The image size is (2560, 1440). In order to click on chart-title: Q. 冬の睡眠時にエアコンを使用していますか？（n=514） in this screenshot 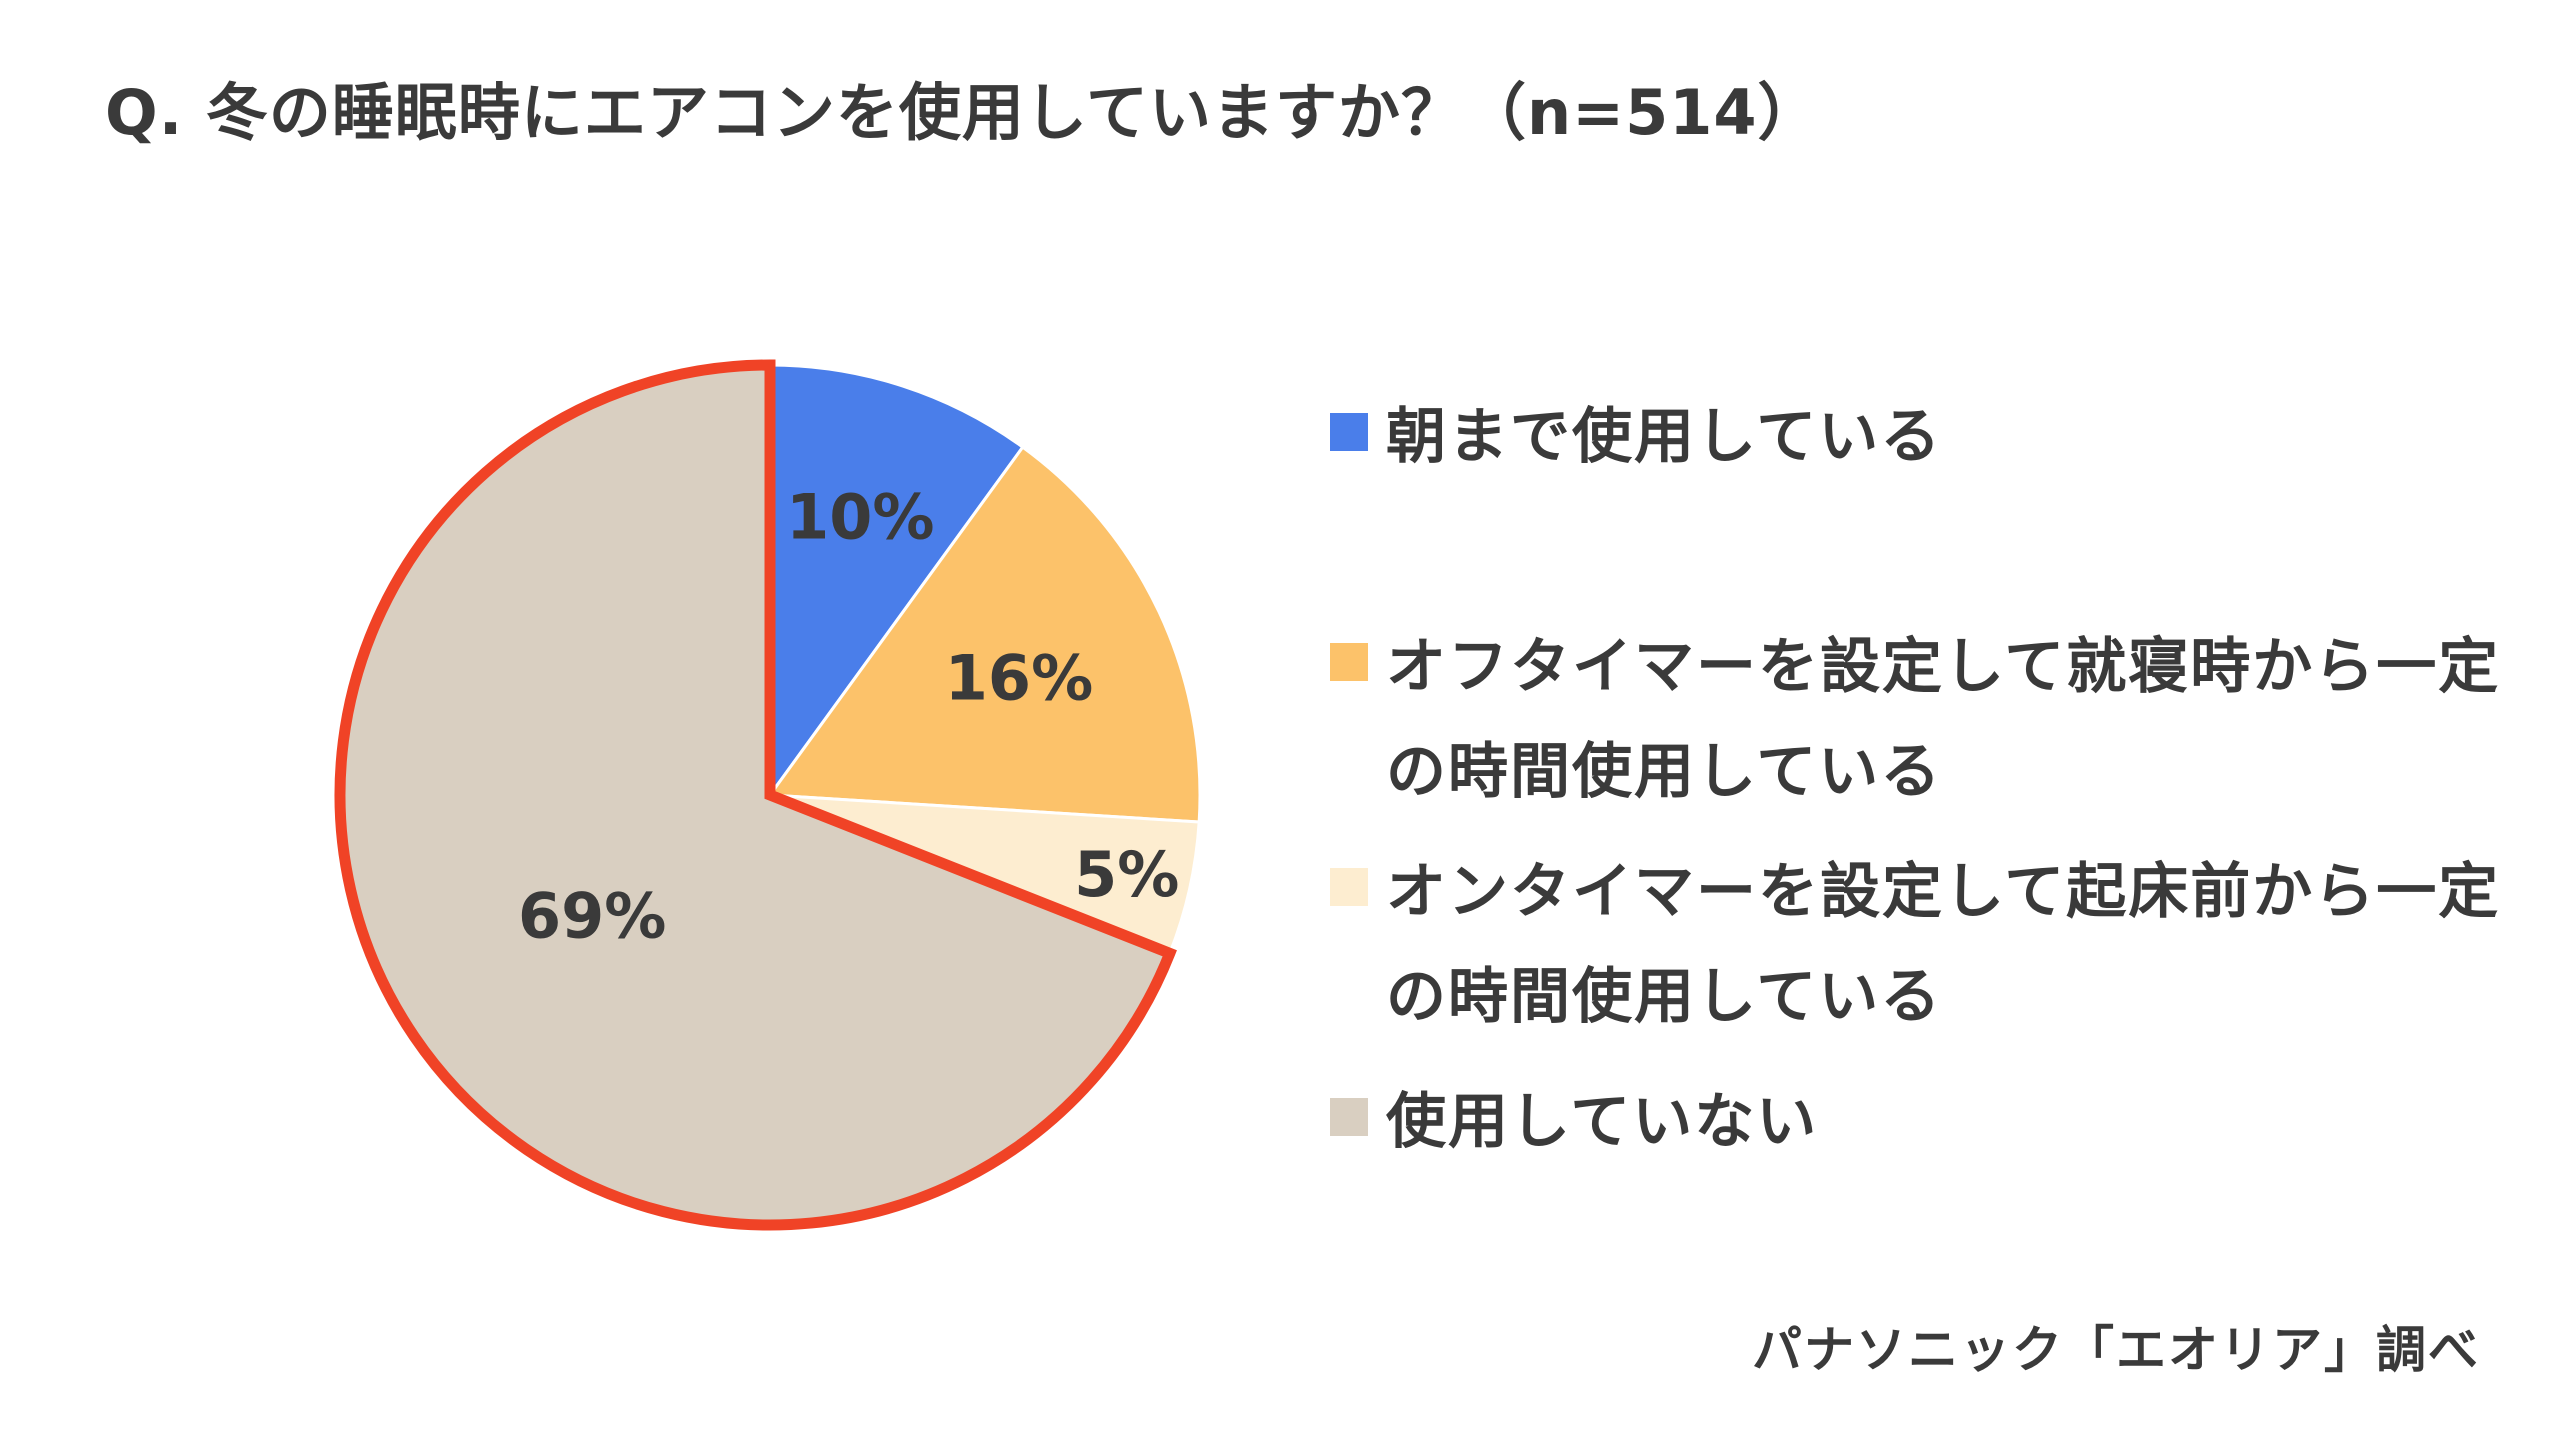, I will do `click(963, 112)`.